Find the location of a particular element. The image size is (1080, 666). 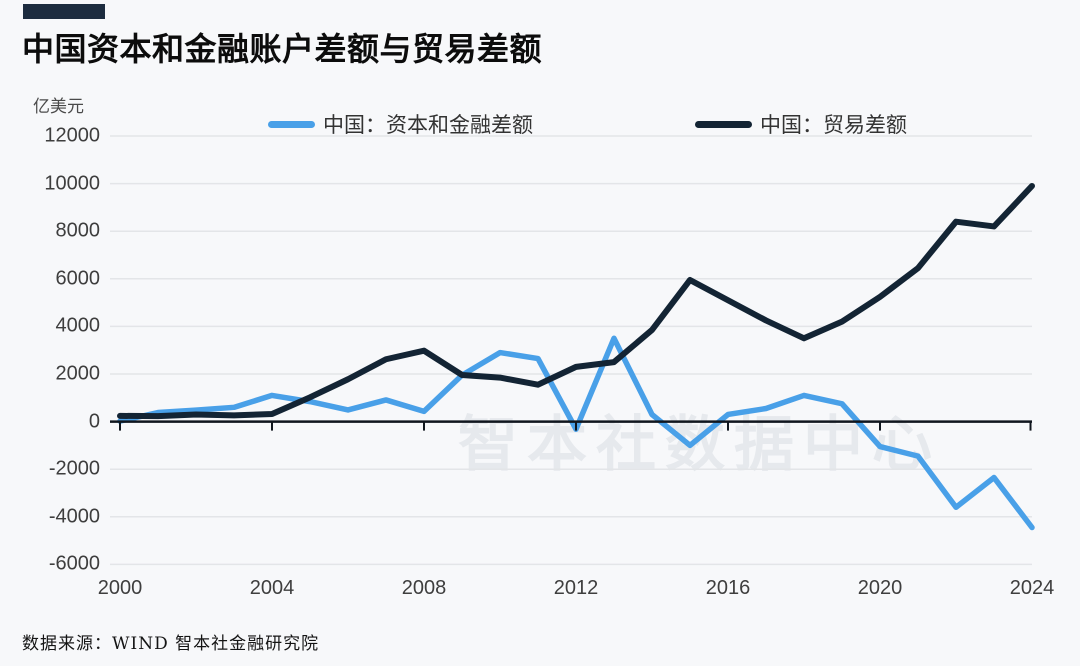

legend-label-capital: 中国：资本和金融差额 is located at coordinates (428, 125).